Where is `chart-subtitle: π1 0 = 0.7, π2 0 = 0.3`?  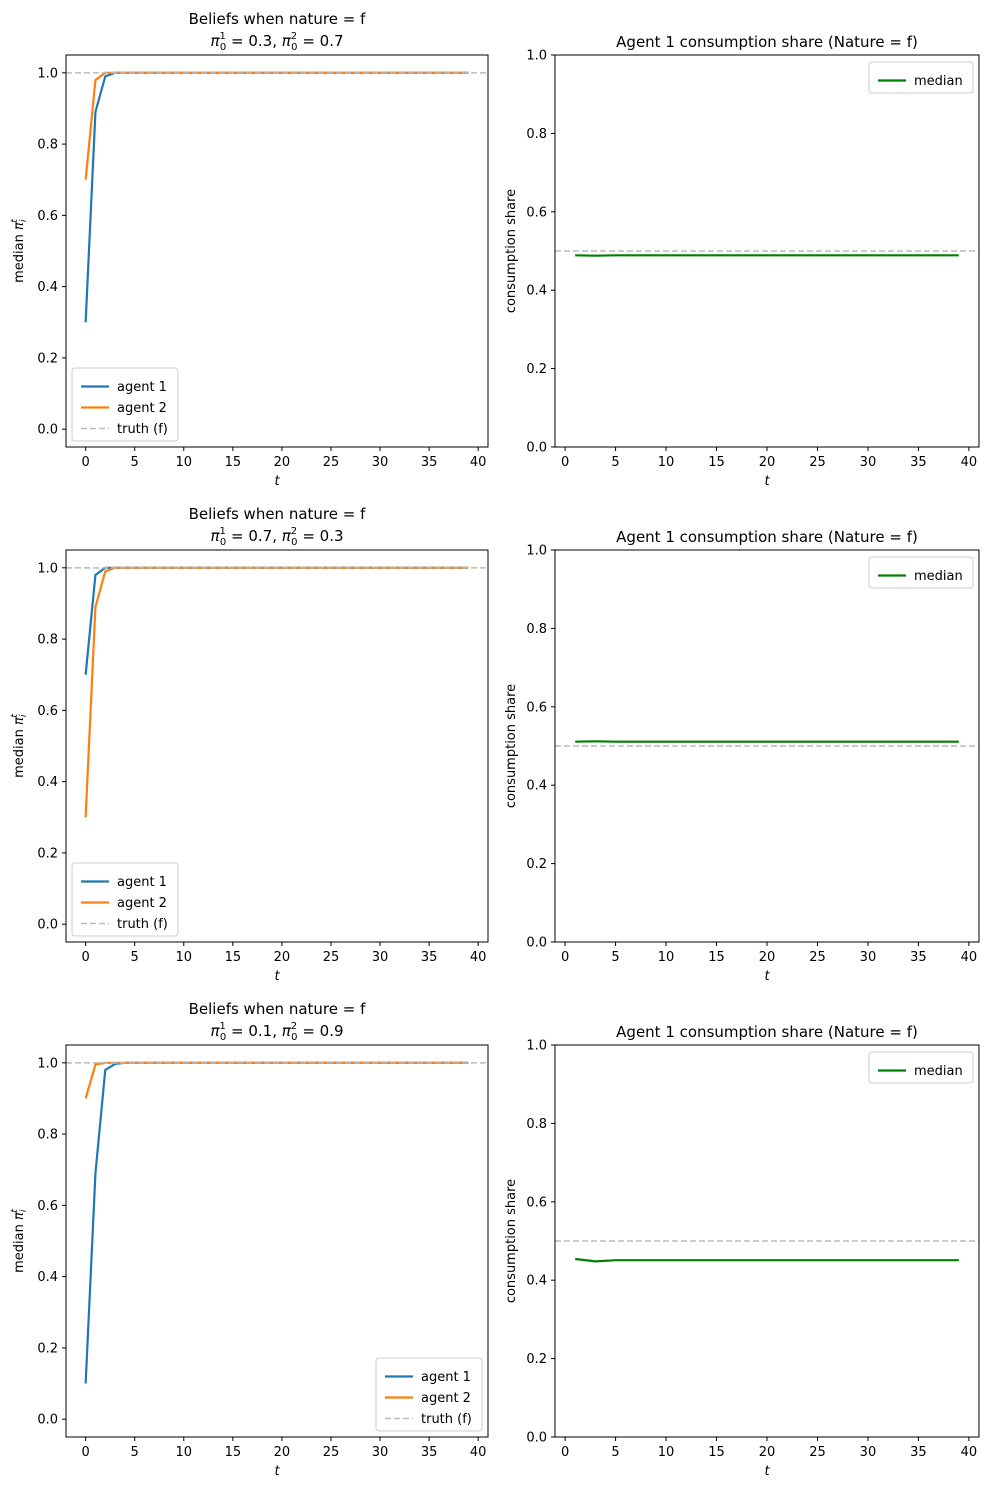
chart-subtitle: π1 0 = 0.7, π2 0 = 0.3 is located at coordinates (276, 537).